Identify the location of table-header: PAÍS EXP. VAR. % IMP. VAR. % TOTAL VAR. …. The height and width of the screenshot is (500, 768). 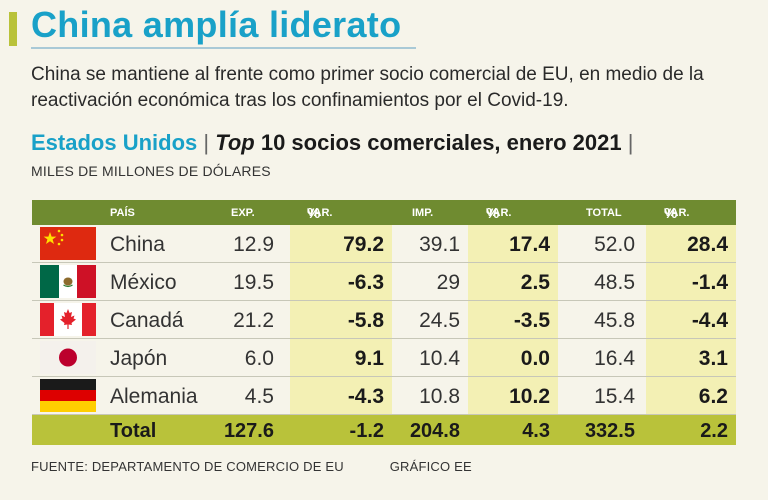
(384, 212).